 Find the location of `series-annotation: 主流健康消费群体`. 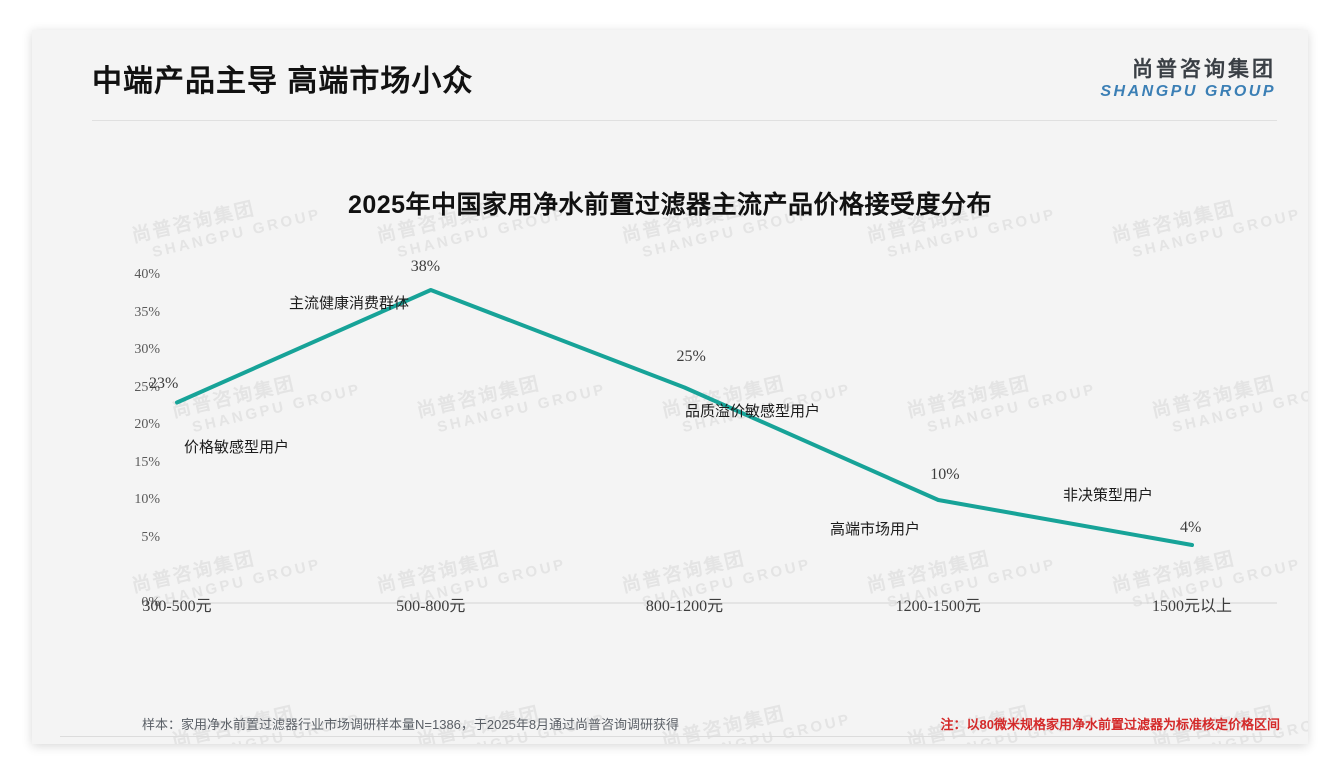

series-annotation: 主流健康消费群体 is located at coordinates (349, 303).